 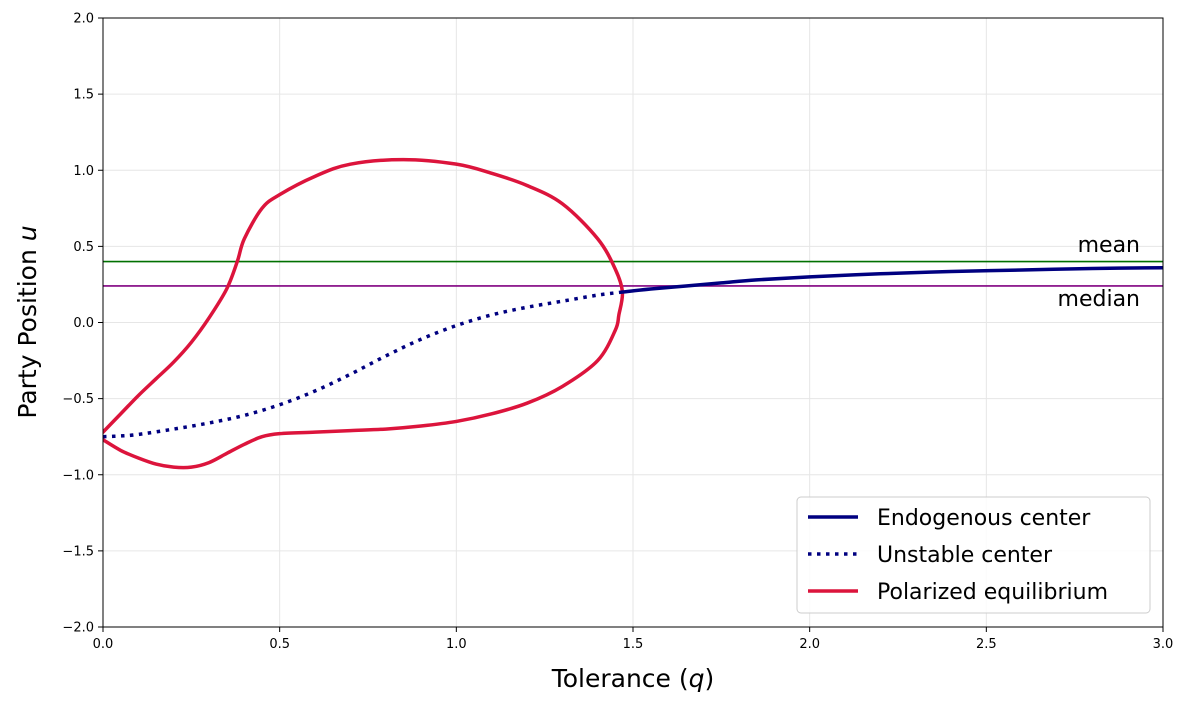 I want to click on y-tick-label: −1.5, so click(x=78, y=551).